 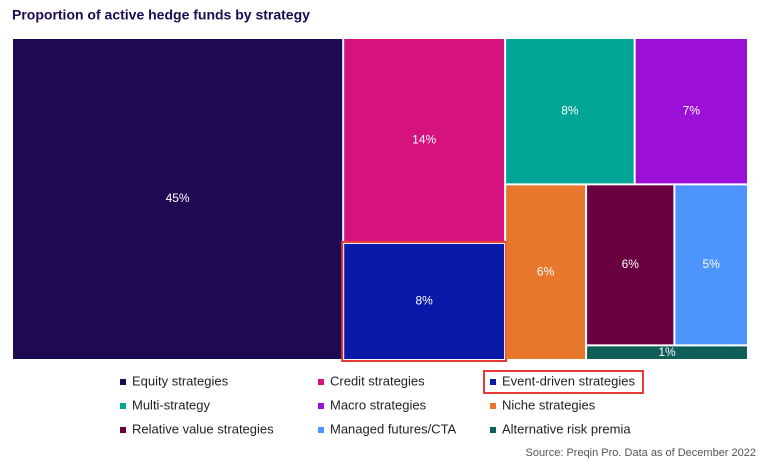 I want to click on value-label: 1%, so click(x=667, y=352).